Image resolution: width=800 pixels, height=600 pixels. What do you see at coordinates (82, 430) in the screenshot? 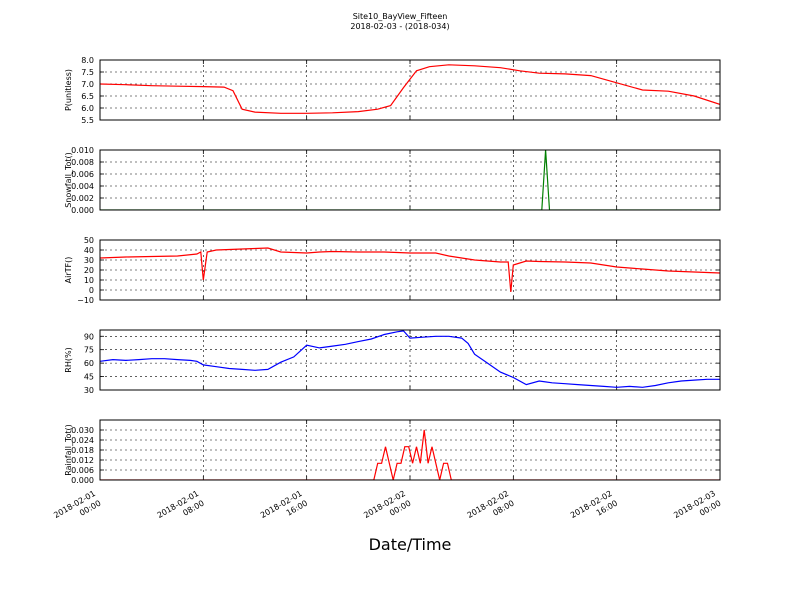
I see `y-tick-label: 0.030` at bounding box center [82, 430].